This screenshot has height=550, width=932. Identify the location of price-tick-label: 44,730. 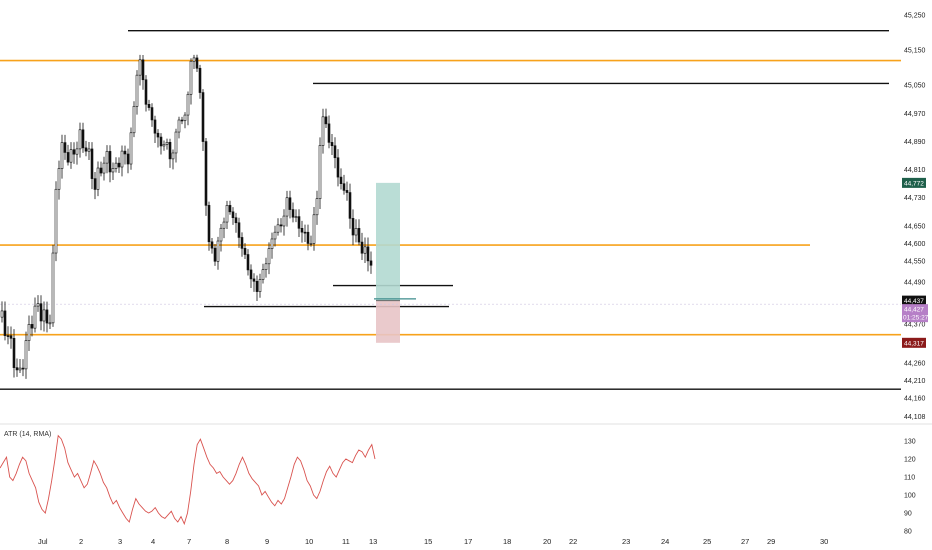
(915, 198).